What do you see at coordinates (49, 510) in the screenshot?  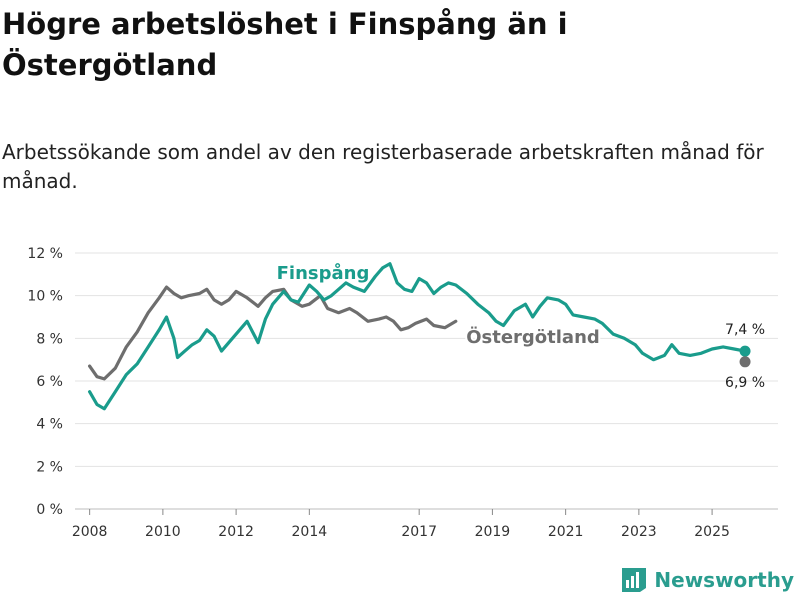 I see `y-tick-label: 0 %` at bounding box center [49, 510].